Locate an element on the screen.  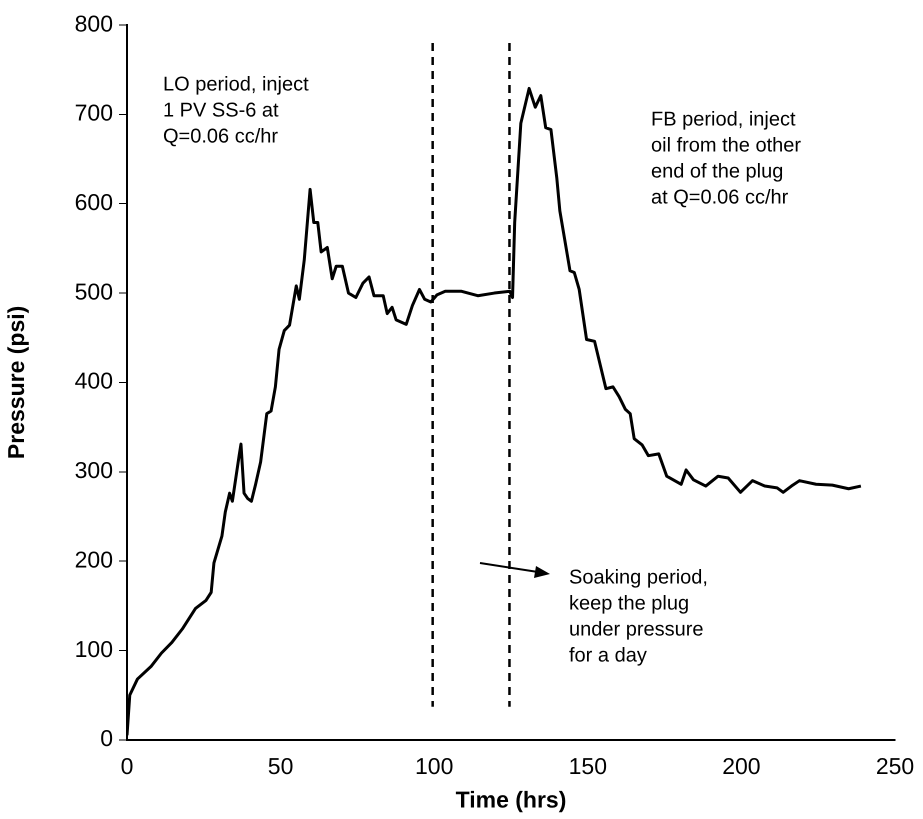
annotation: LO period, inject 1 PV SS-6 at Q=0.06 cc/hr is located at coordinates (236, 111).